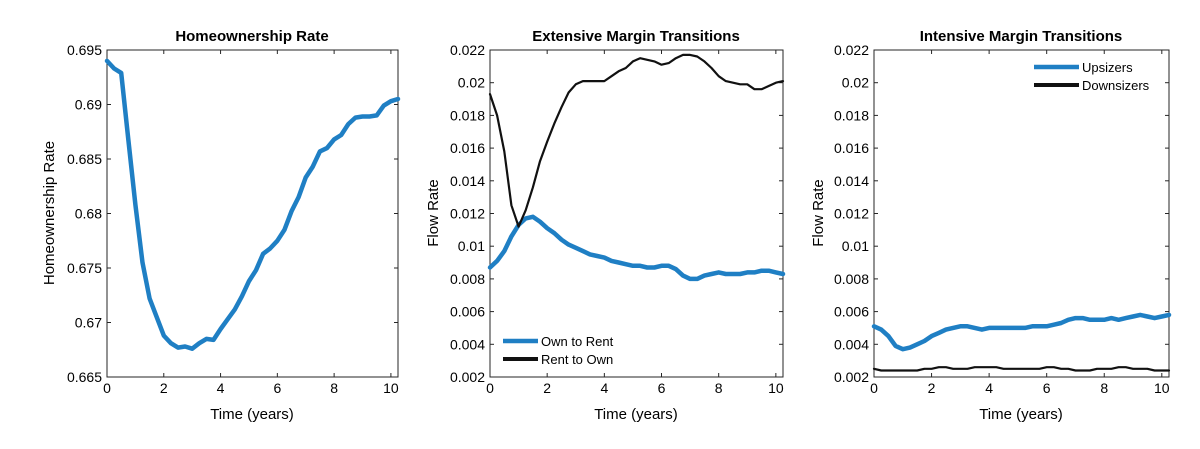  What do you see at coordinates (88, 105) in the screenshot?
I see `y-tick-label: 0.69` at bounding box center [88, 105].